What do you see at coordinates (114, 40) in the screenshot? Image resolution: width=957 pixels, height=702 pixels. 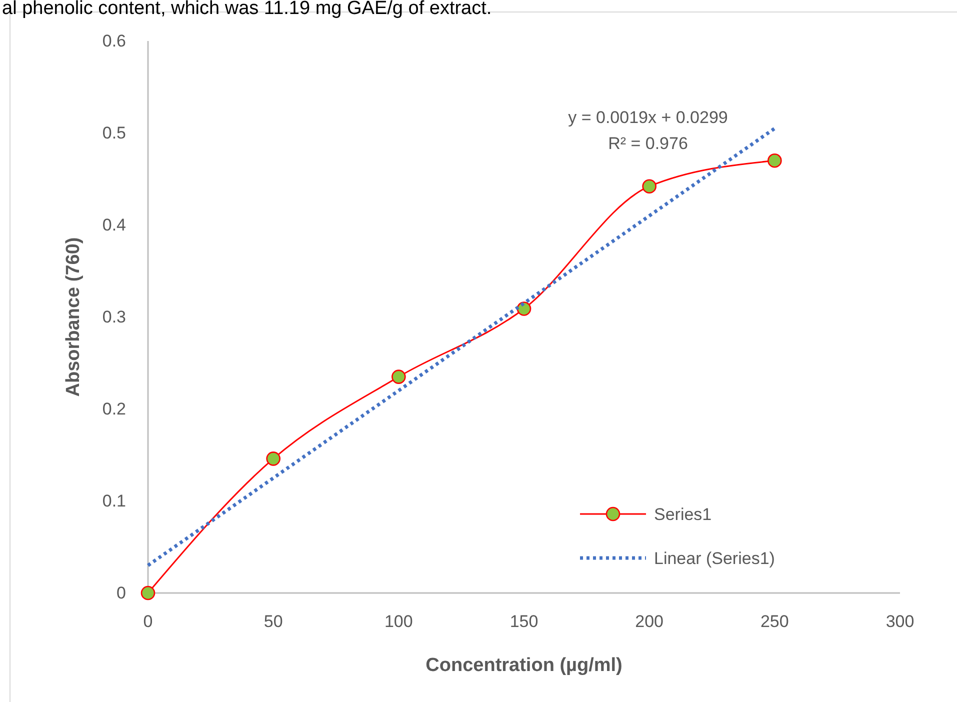 I see `y-tick-label: 0.6` at bounding box center [114, 40].